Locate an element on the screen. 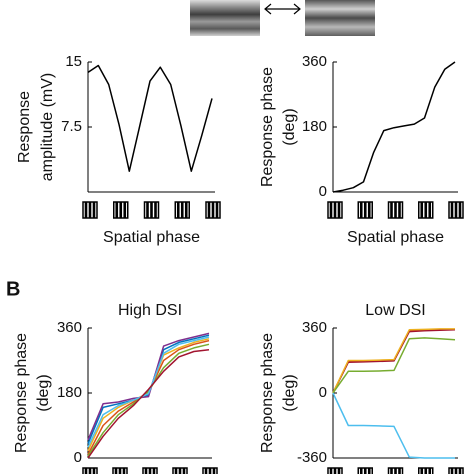 The height and width of the screenshot is (474, 474). panel-label: B is located at coordinates (13, 289).